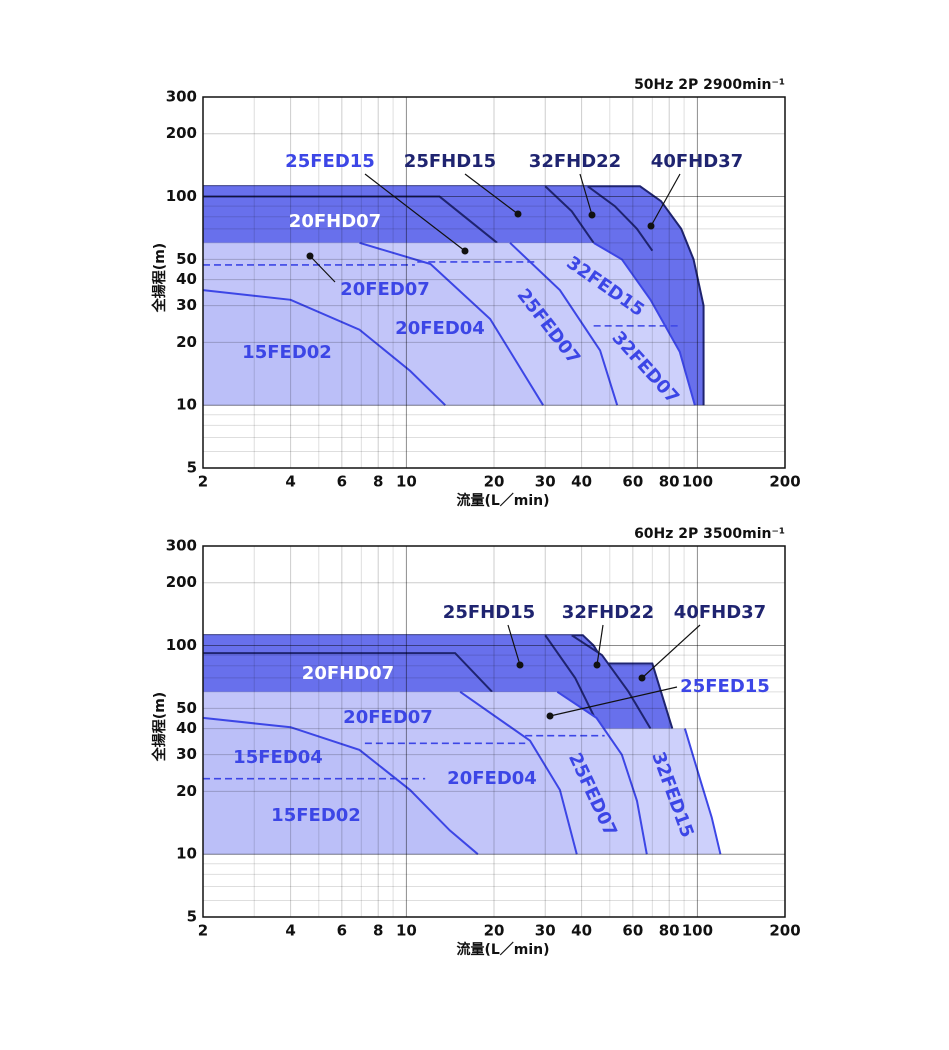 This screenshot has width=949, height=1050. What do you see at coordinates (192, 468) in the screenshot?
I see `y-tick-label: 5` at bounding box center [192, 468].